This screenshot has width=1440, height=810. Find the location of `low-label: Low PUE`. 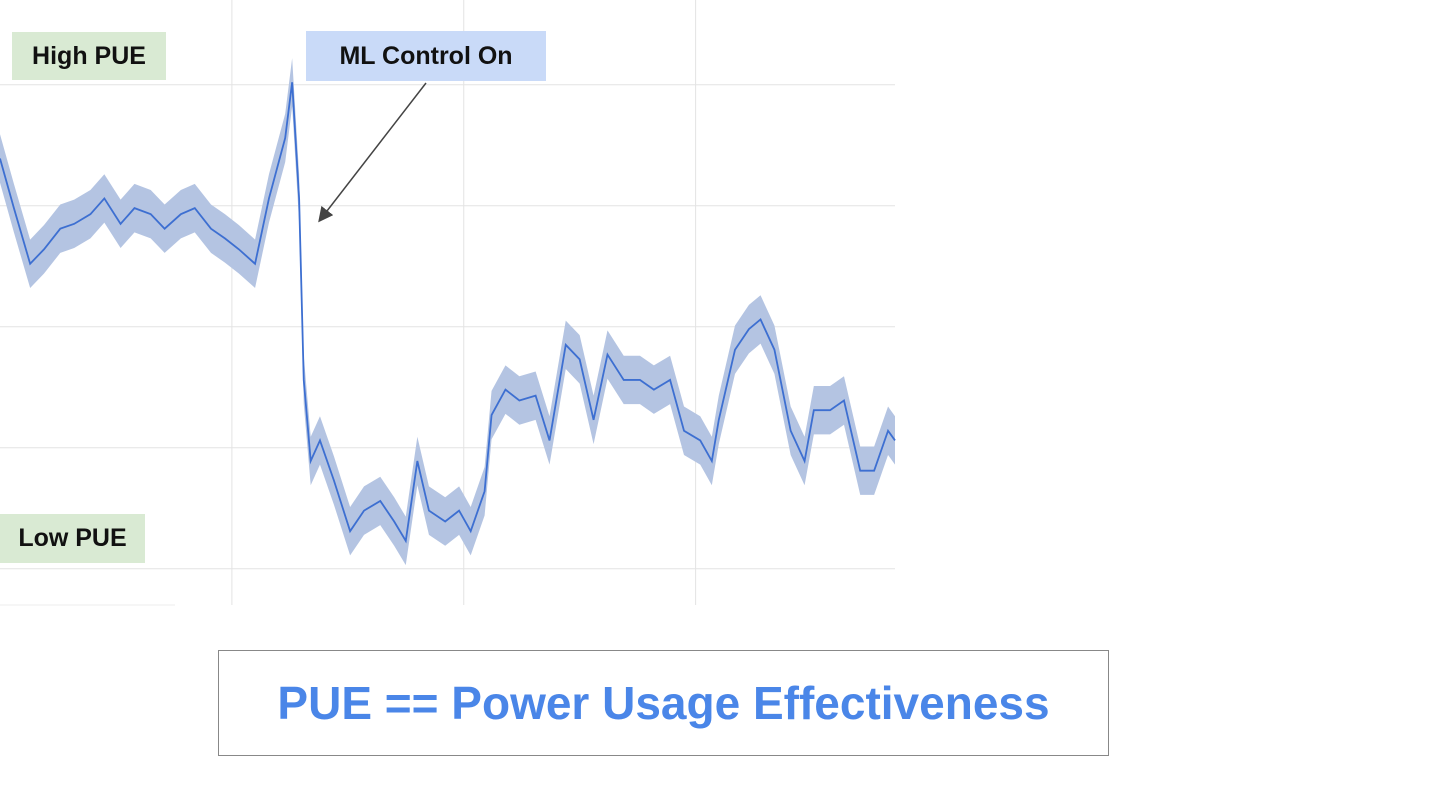

low-label: Low PUE is located at coordinates (72, 538).